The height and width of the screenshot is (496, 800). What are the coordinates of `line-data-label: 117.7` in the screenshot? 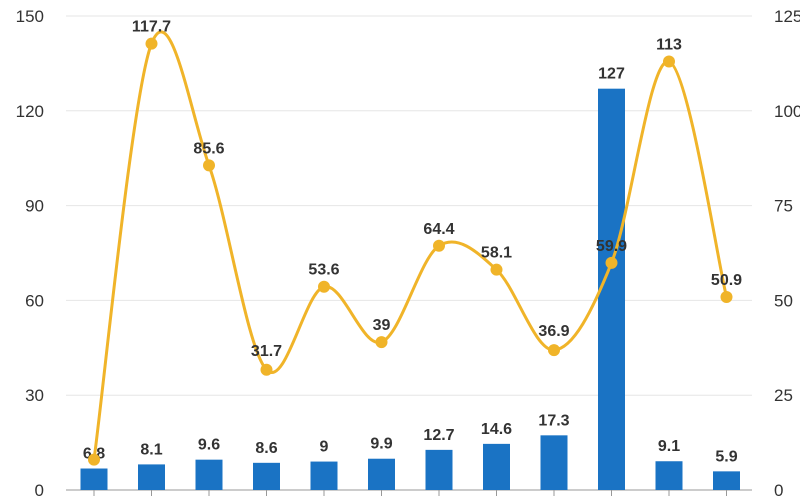 It's located at (151, 27).